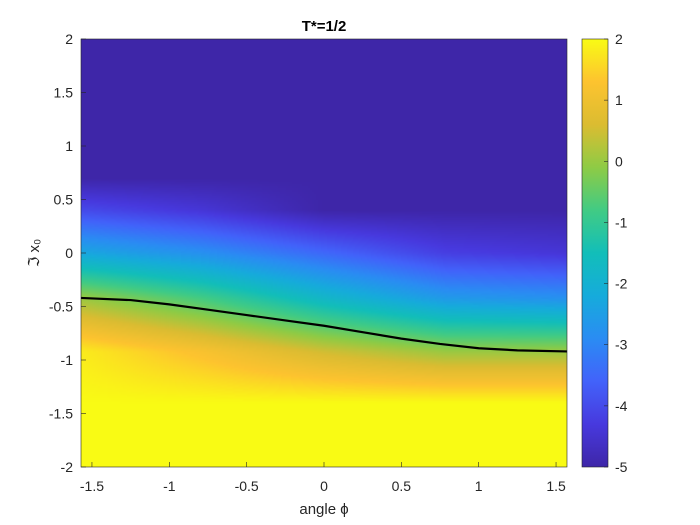  Describe the element at coordinates (619, 39) in the screenshot. I see `colorbar-tick-label: 2` at that location.